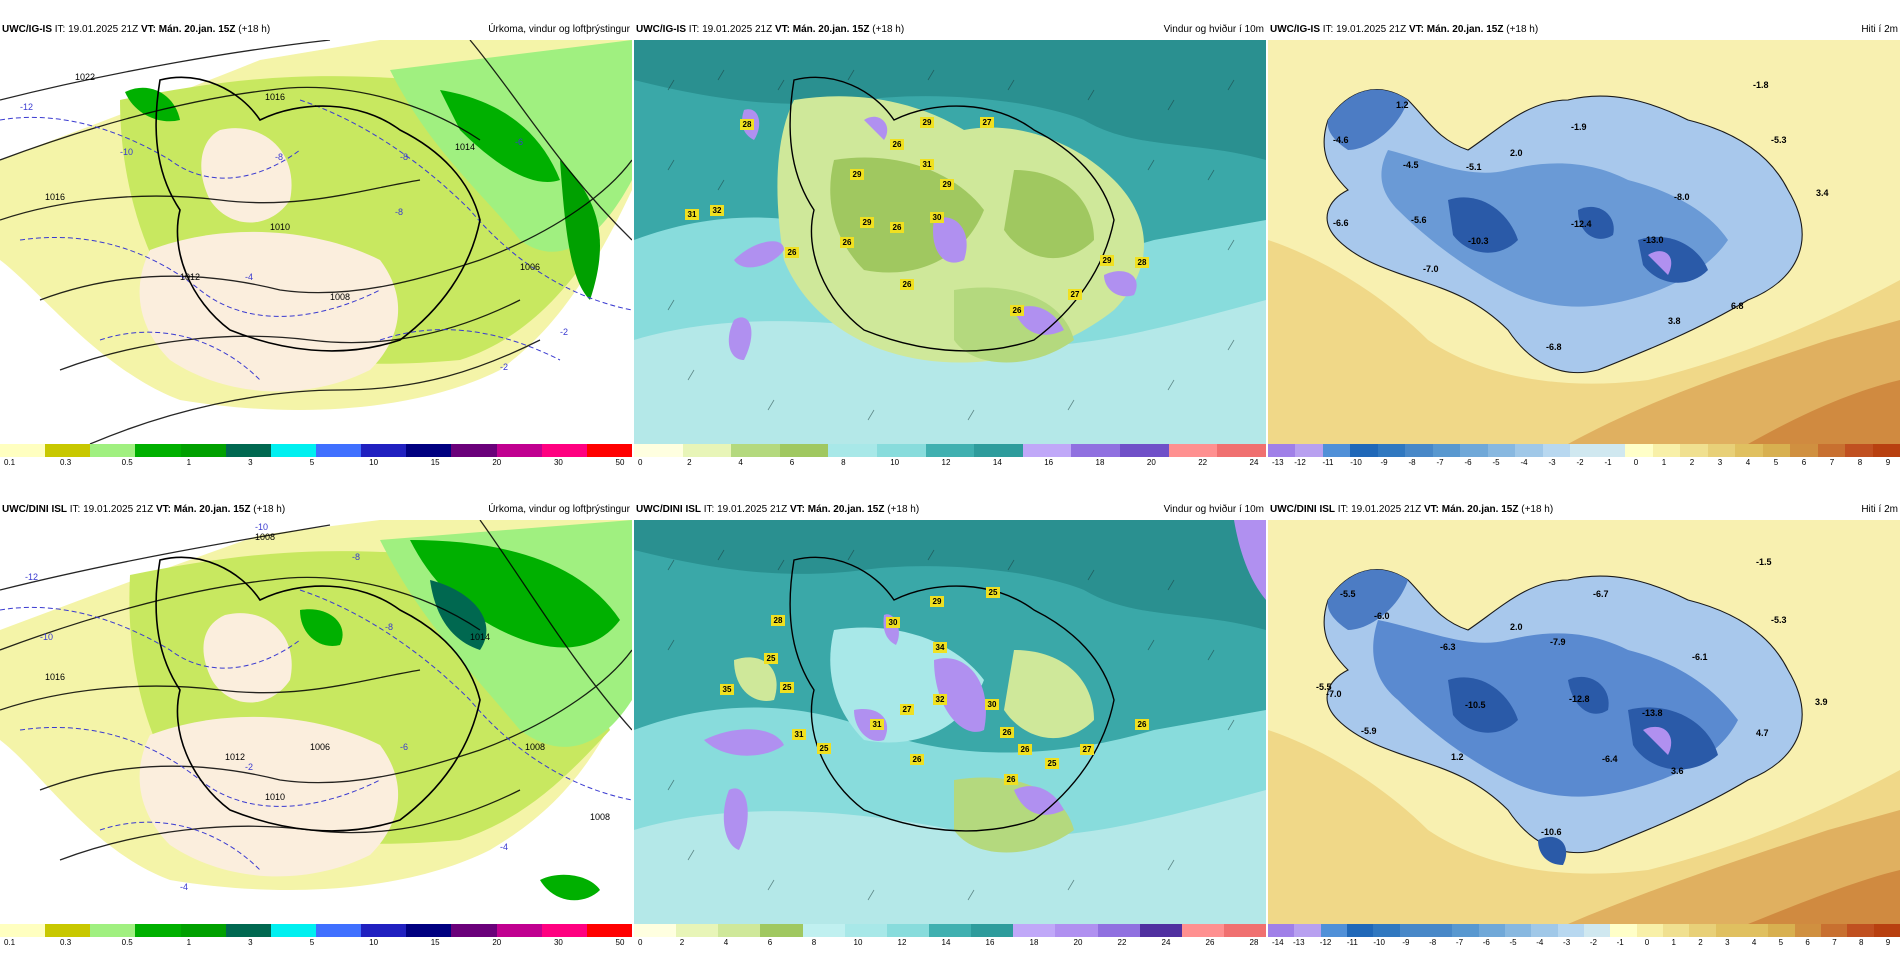 Image resolution: width=1900 pixels, height=960 pixels. I want to click on isobar-label: 1010, so click(275, 797).